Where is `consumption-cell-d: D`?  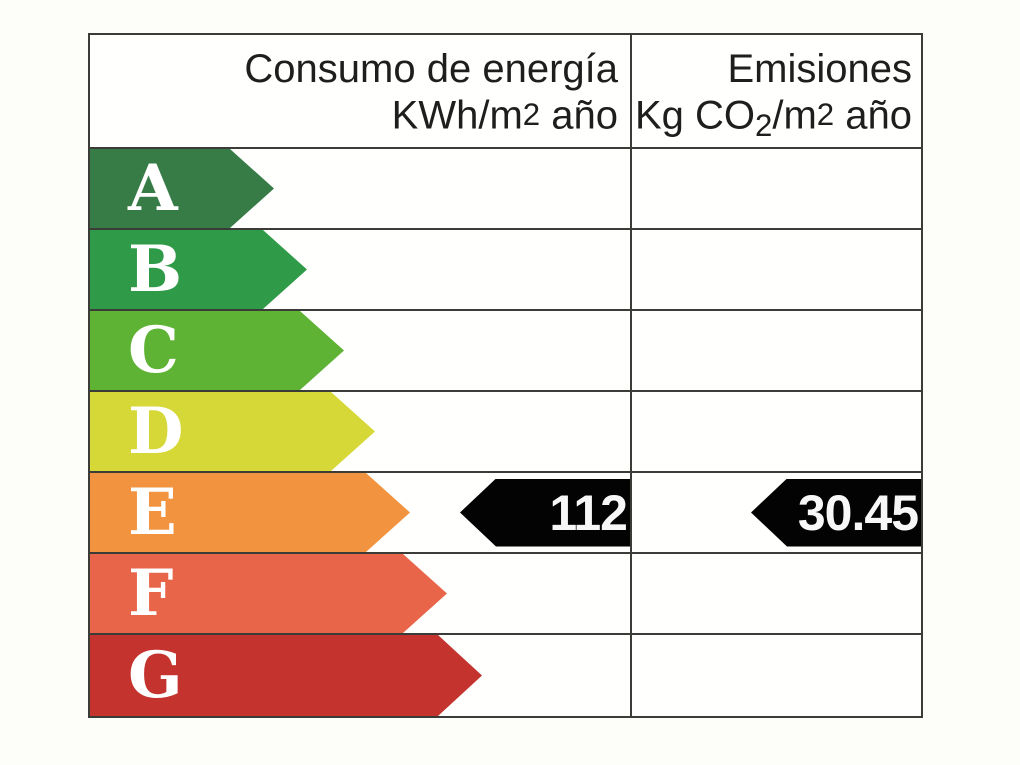
consumption-cell-d: D is located at coordinates (361, 431).